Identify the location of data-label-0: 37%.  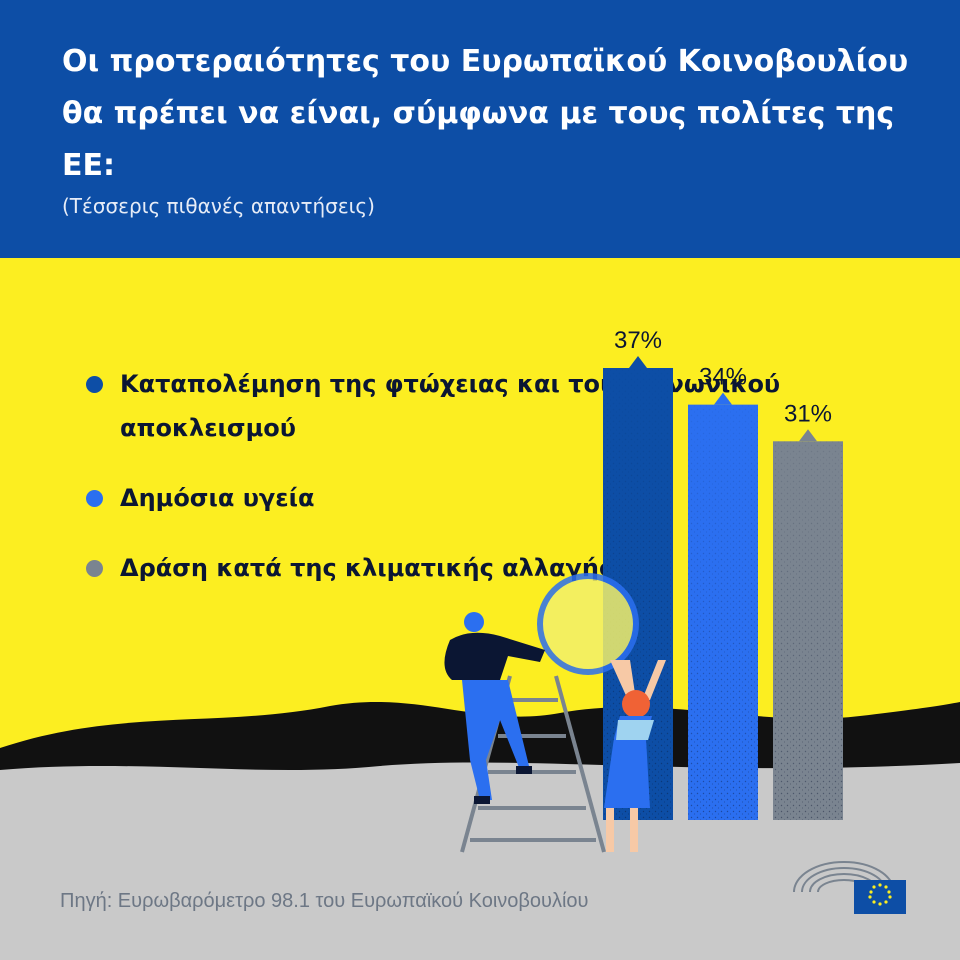
(638, 340).